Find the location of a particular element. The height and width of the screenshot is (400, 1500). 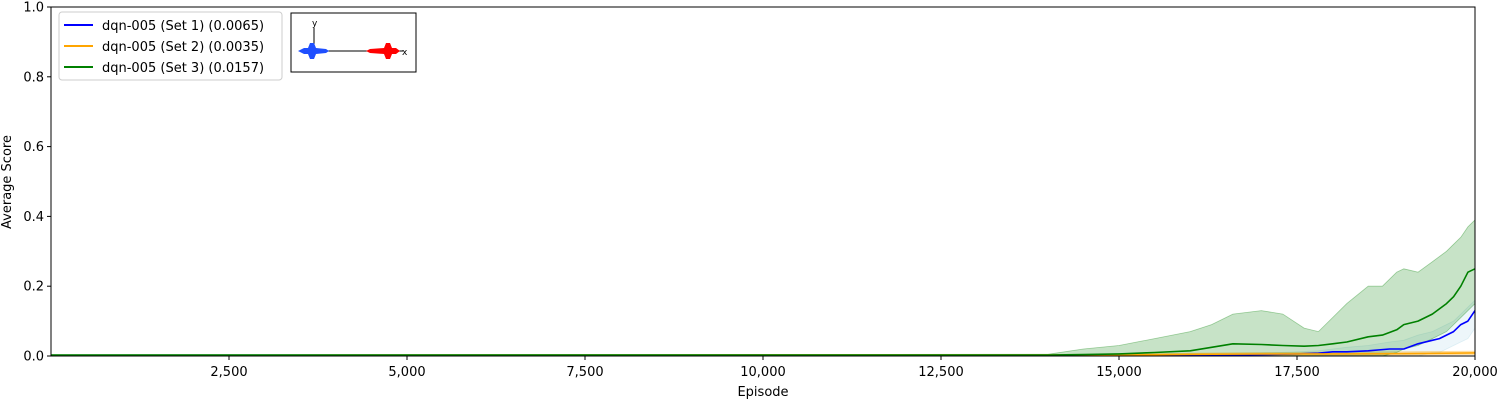

y-tick-label: 0.4 is located at coordinates (33, 217).